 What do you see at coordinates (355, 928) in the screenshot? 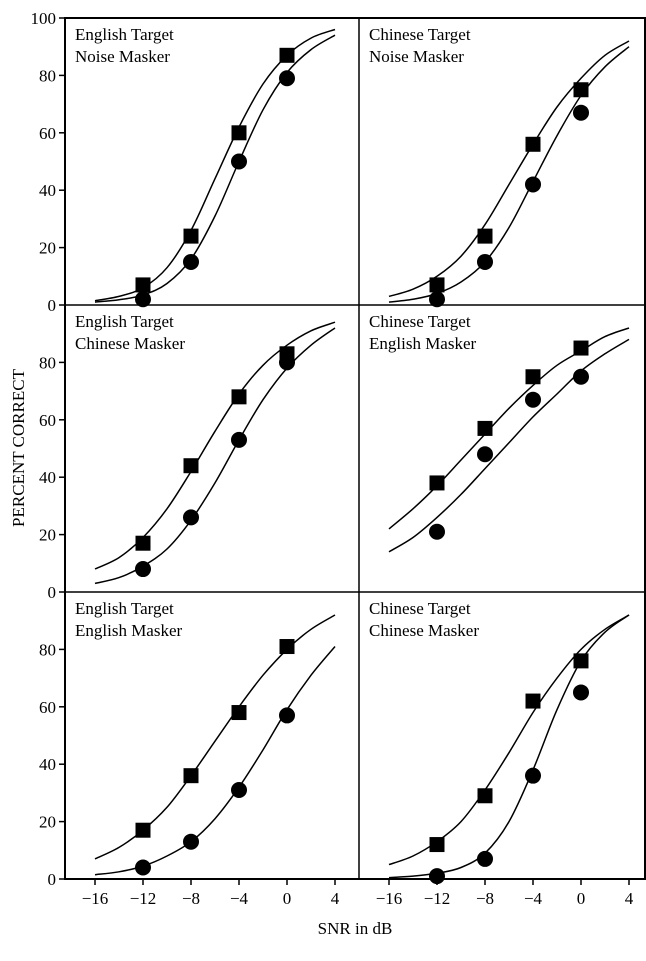
I see `x-axis-label: SNR in dB` at bounding box center [355, 928].